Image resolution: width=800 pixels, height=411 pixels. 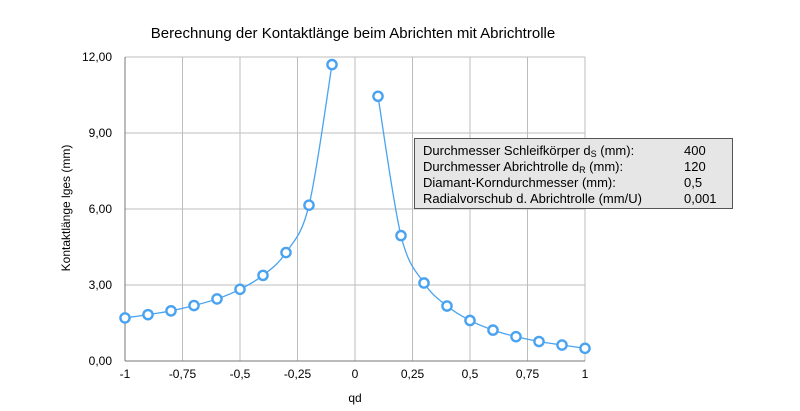 What do you see at coordinates (101, 285) in the screenshot?
I see `y-tick-label: 3,00` at bounding box center [101, 285].